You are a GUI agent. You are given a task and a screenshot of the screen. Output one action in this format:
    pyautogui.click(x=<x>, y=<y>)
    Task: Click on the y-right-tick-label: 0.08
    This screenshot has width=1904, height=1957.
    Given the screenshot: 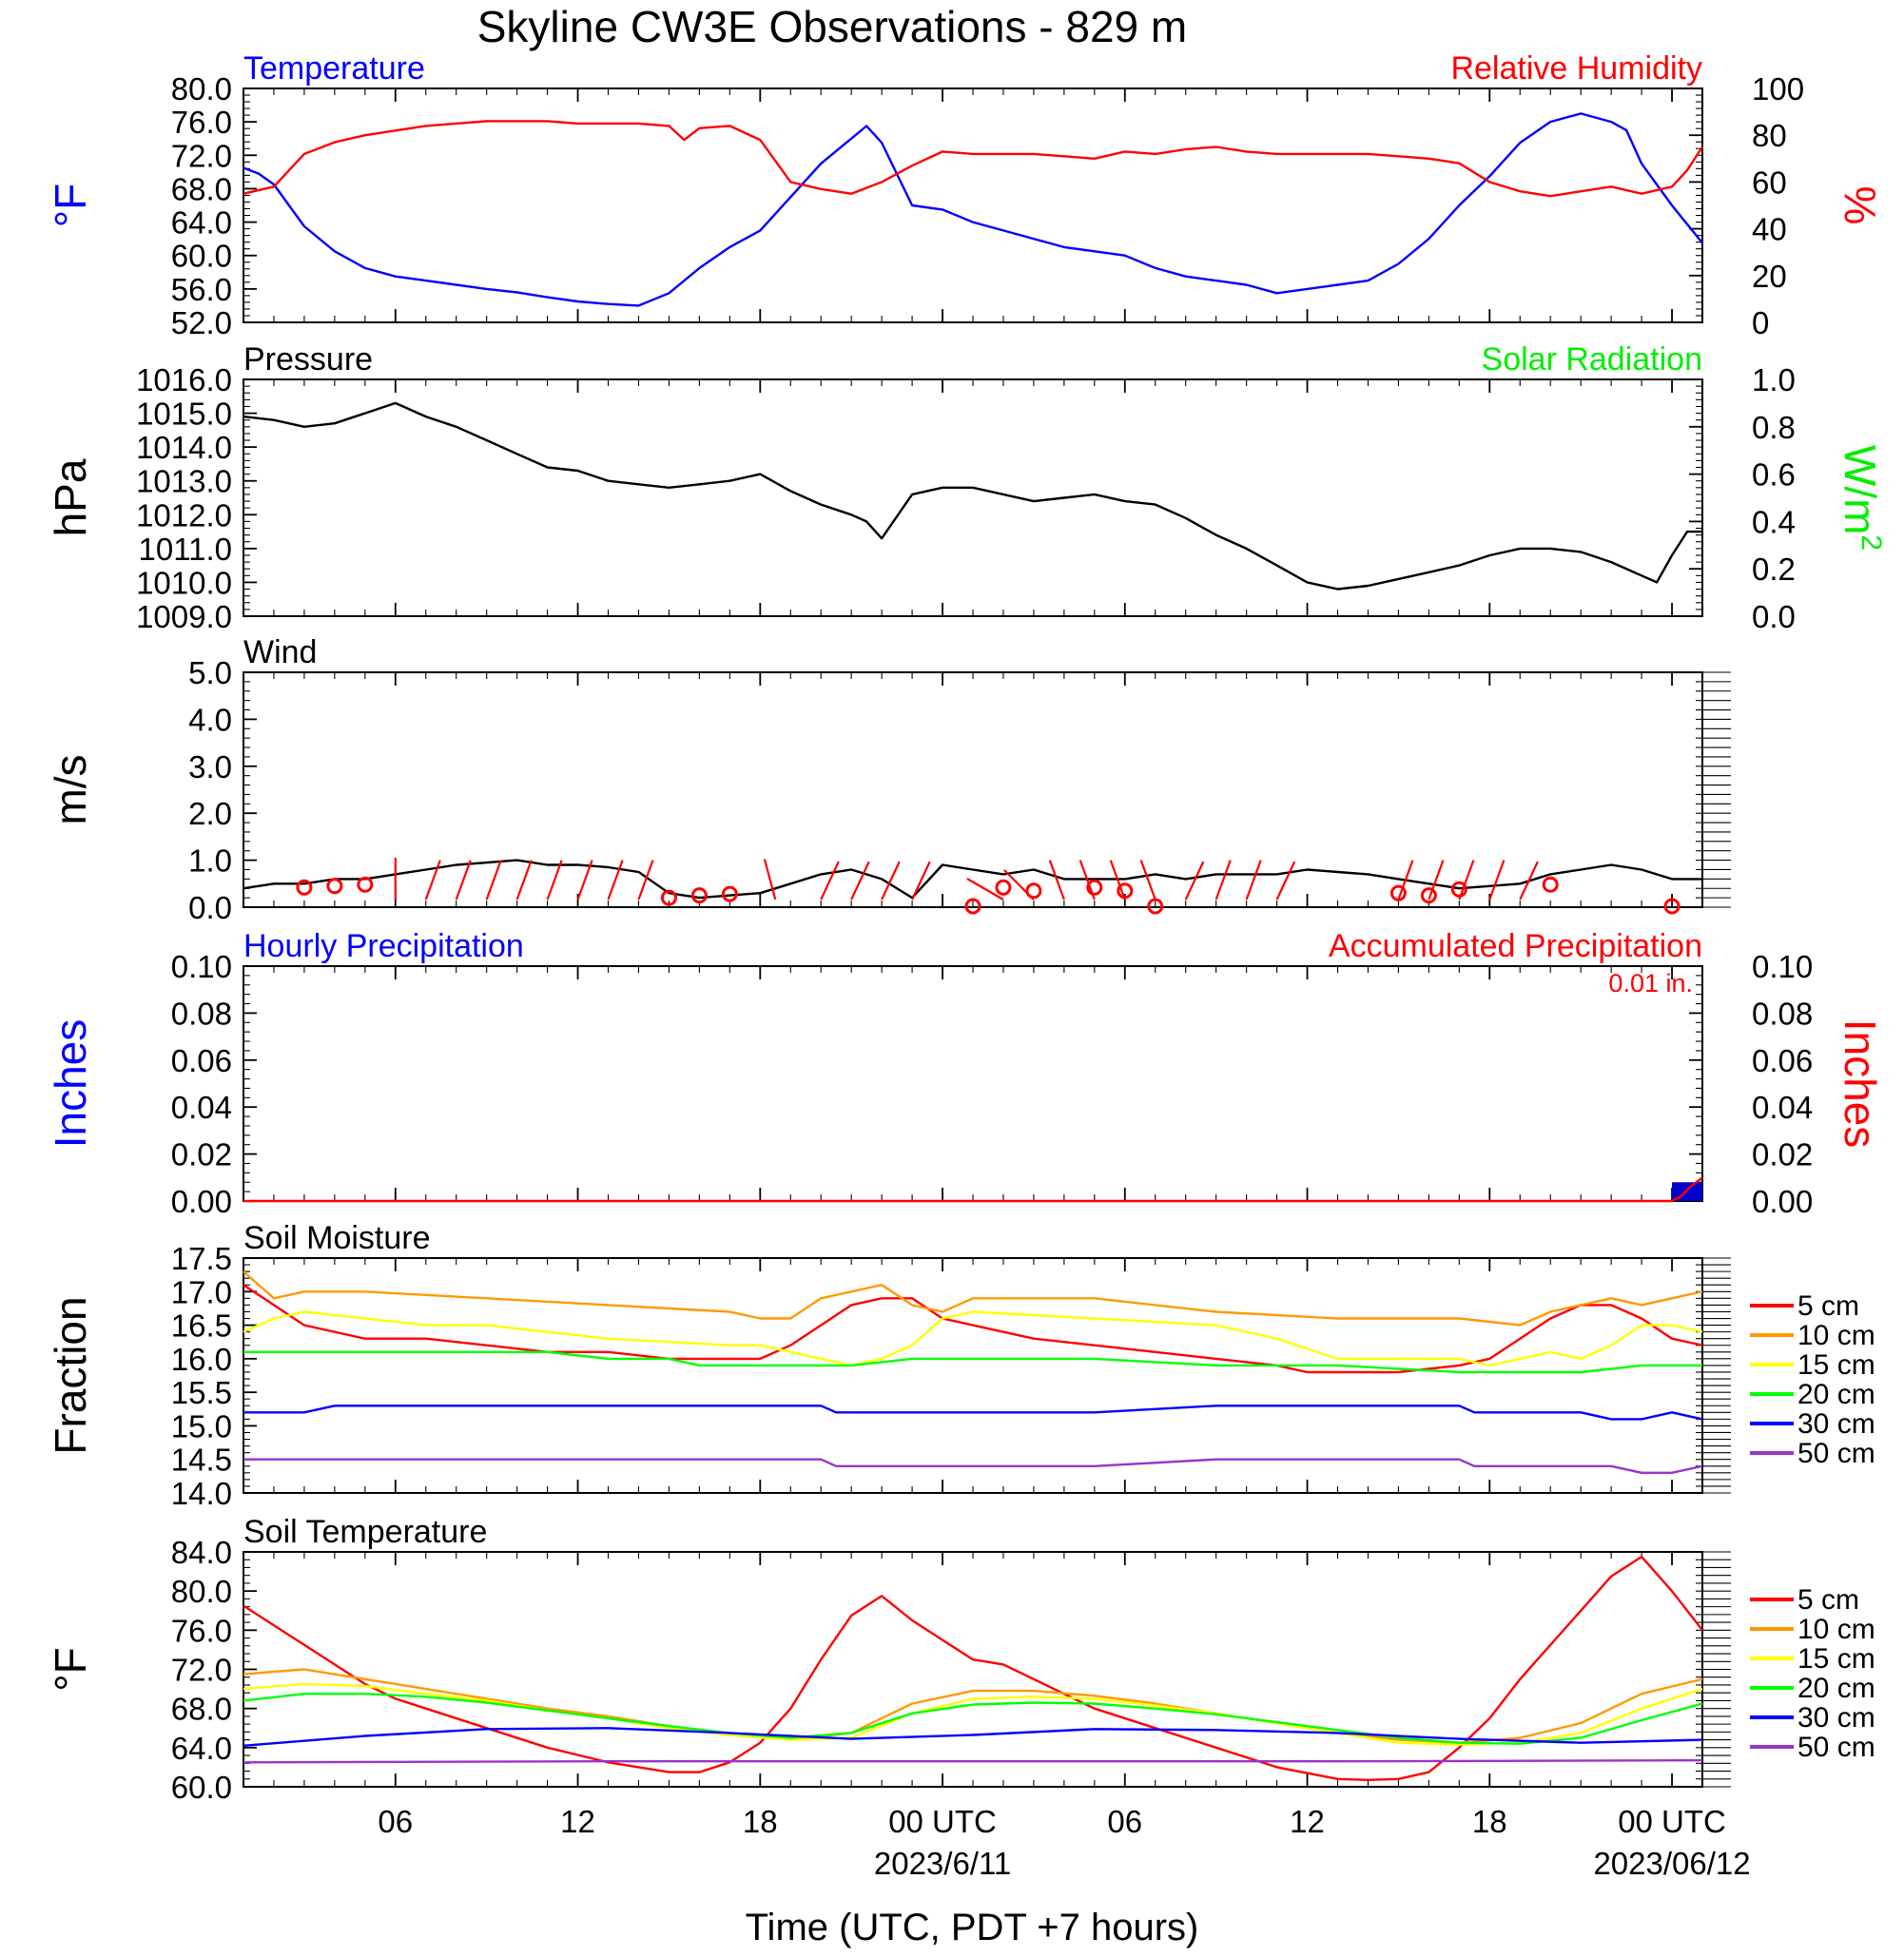 What is the action you would take?
    pyautogui.click(x=1783, y=1013)
    